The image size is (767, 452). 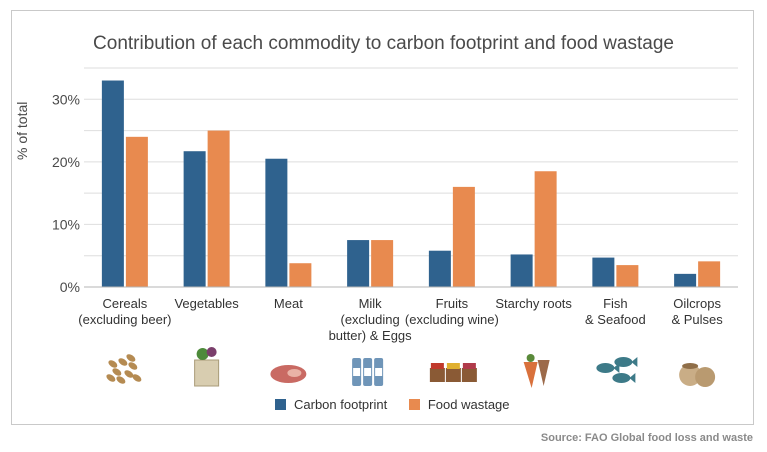 What do you see at coordinates (70, 287) in the screenshot?
I see `y-tick-label: 0%` at bounding box center [70, 287].